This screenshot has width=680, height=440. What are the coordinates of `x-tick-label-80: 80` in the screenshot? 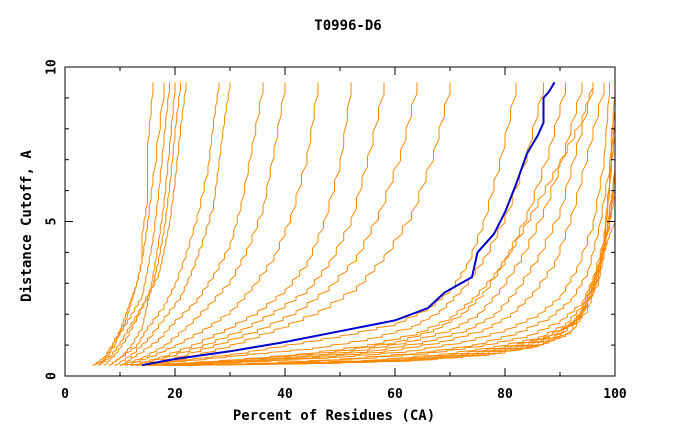 It's located at (505, 394).